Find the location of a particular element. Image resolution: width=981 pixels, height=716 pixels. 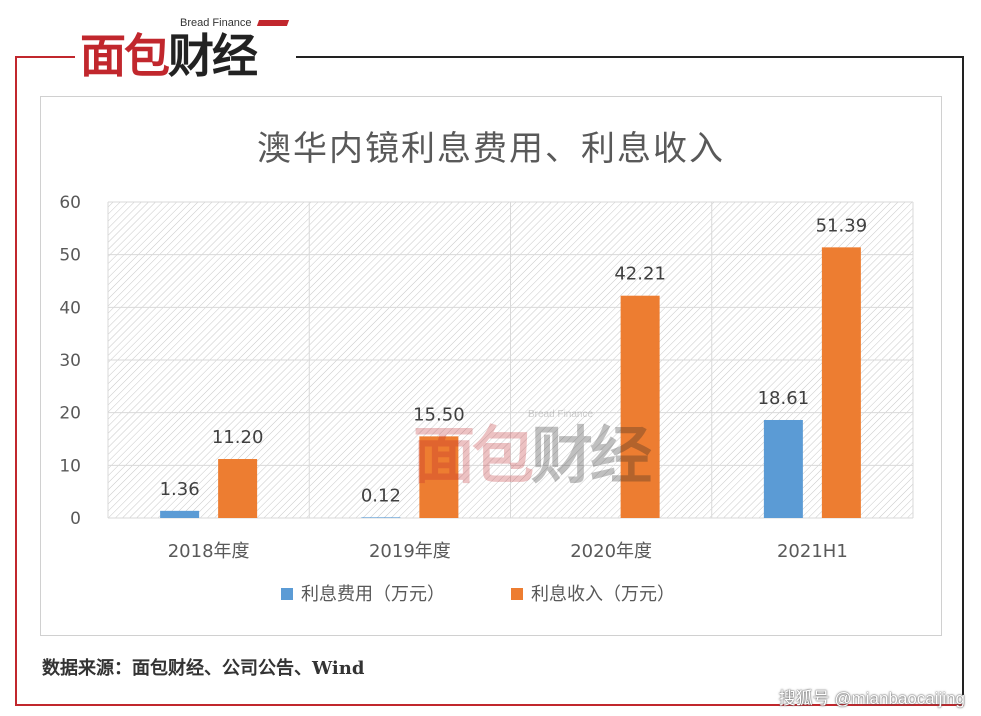

legend-label: 利息收入（万元） is located at coordinates (603, 594).